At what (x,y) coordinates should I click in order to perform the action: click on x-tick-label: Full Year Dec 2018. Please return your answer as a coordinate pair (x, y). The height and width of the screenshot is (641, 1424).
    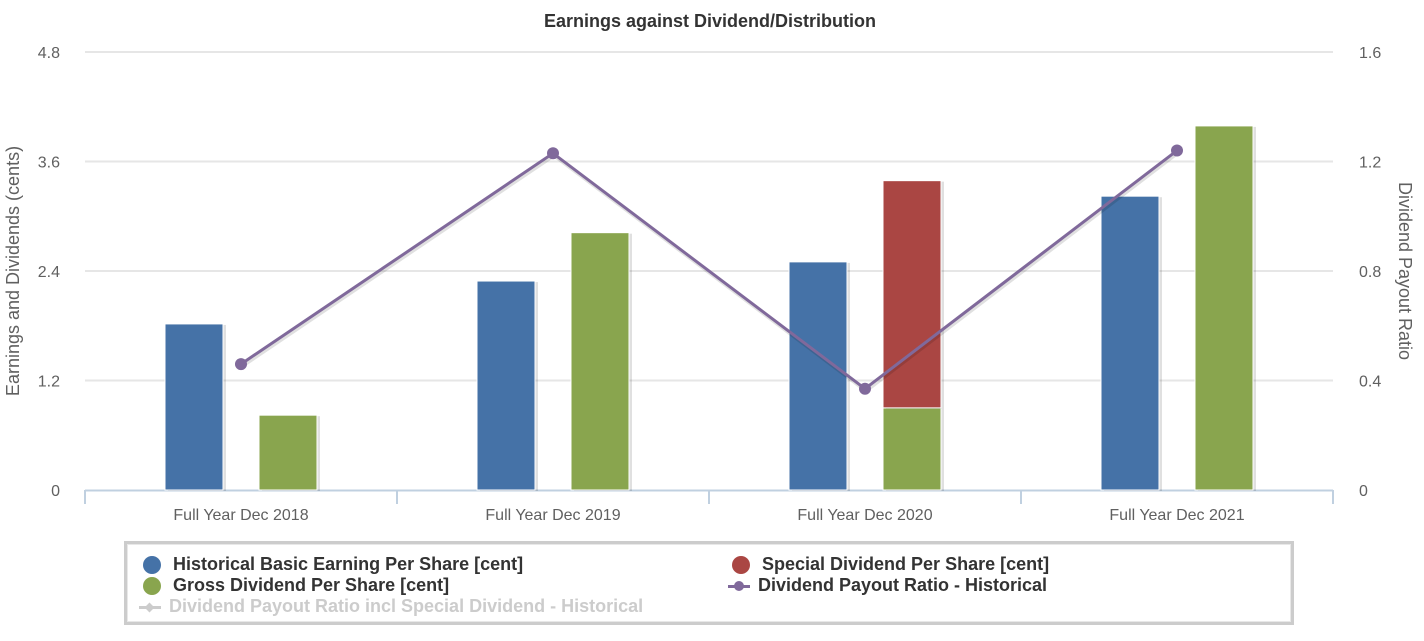
    Looking at the image, I should click on (240, 515).